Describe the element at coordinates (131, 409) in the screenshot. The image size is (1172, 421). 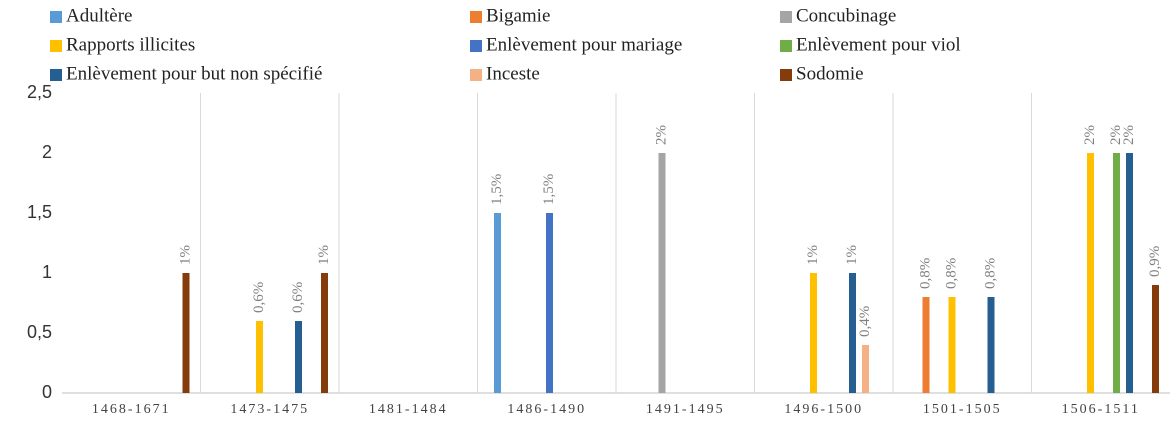
I see `x-tick-label: 1468-1671` at that location.